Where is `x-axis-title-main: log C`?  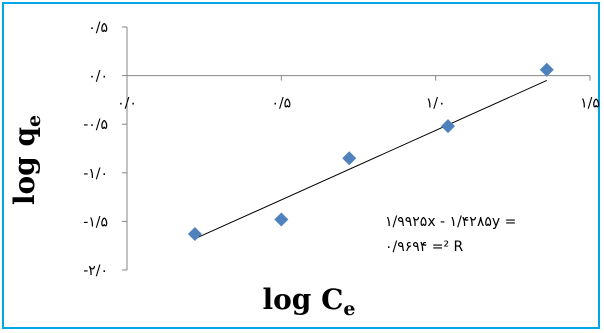
x-axis-title-main: log C is located at coordinates (302, 299).